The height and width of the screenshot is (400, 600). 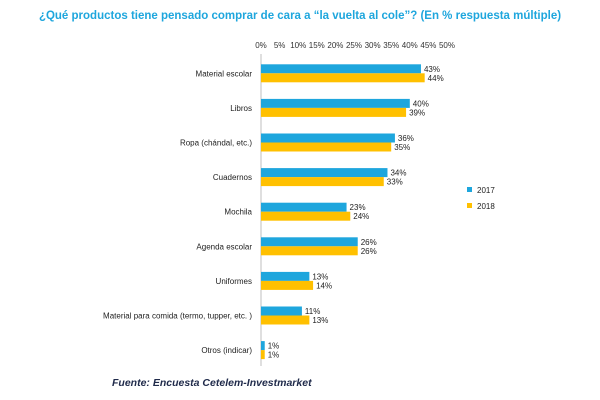 I want to click on x-tick-label: 25%, so click(x=354, y=45).